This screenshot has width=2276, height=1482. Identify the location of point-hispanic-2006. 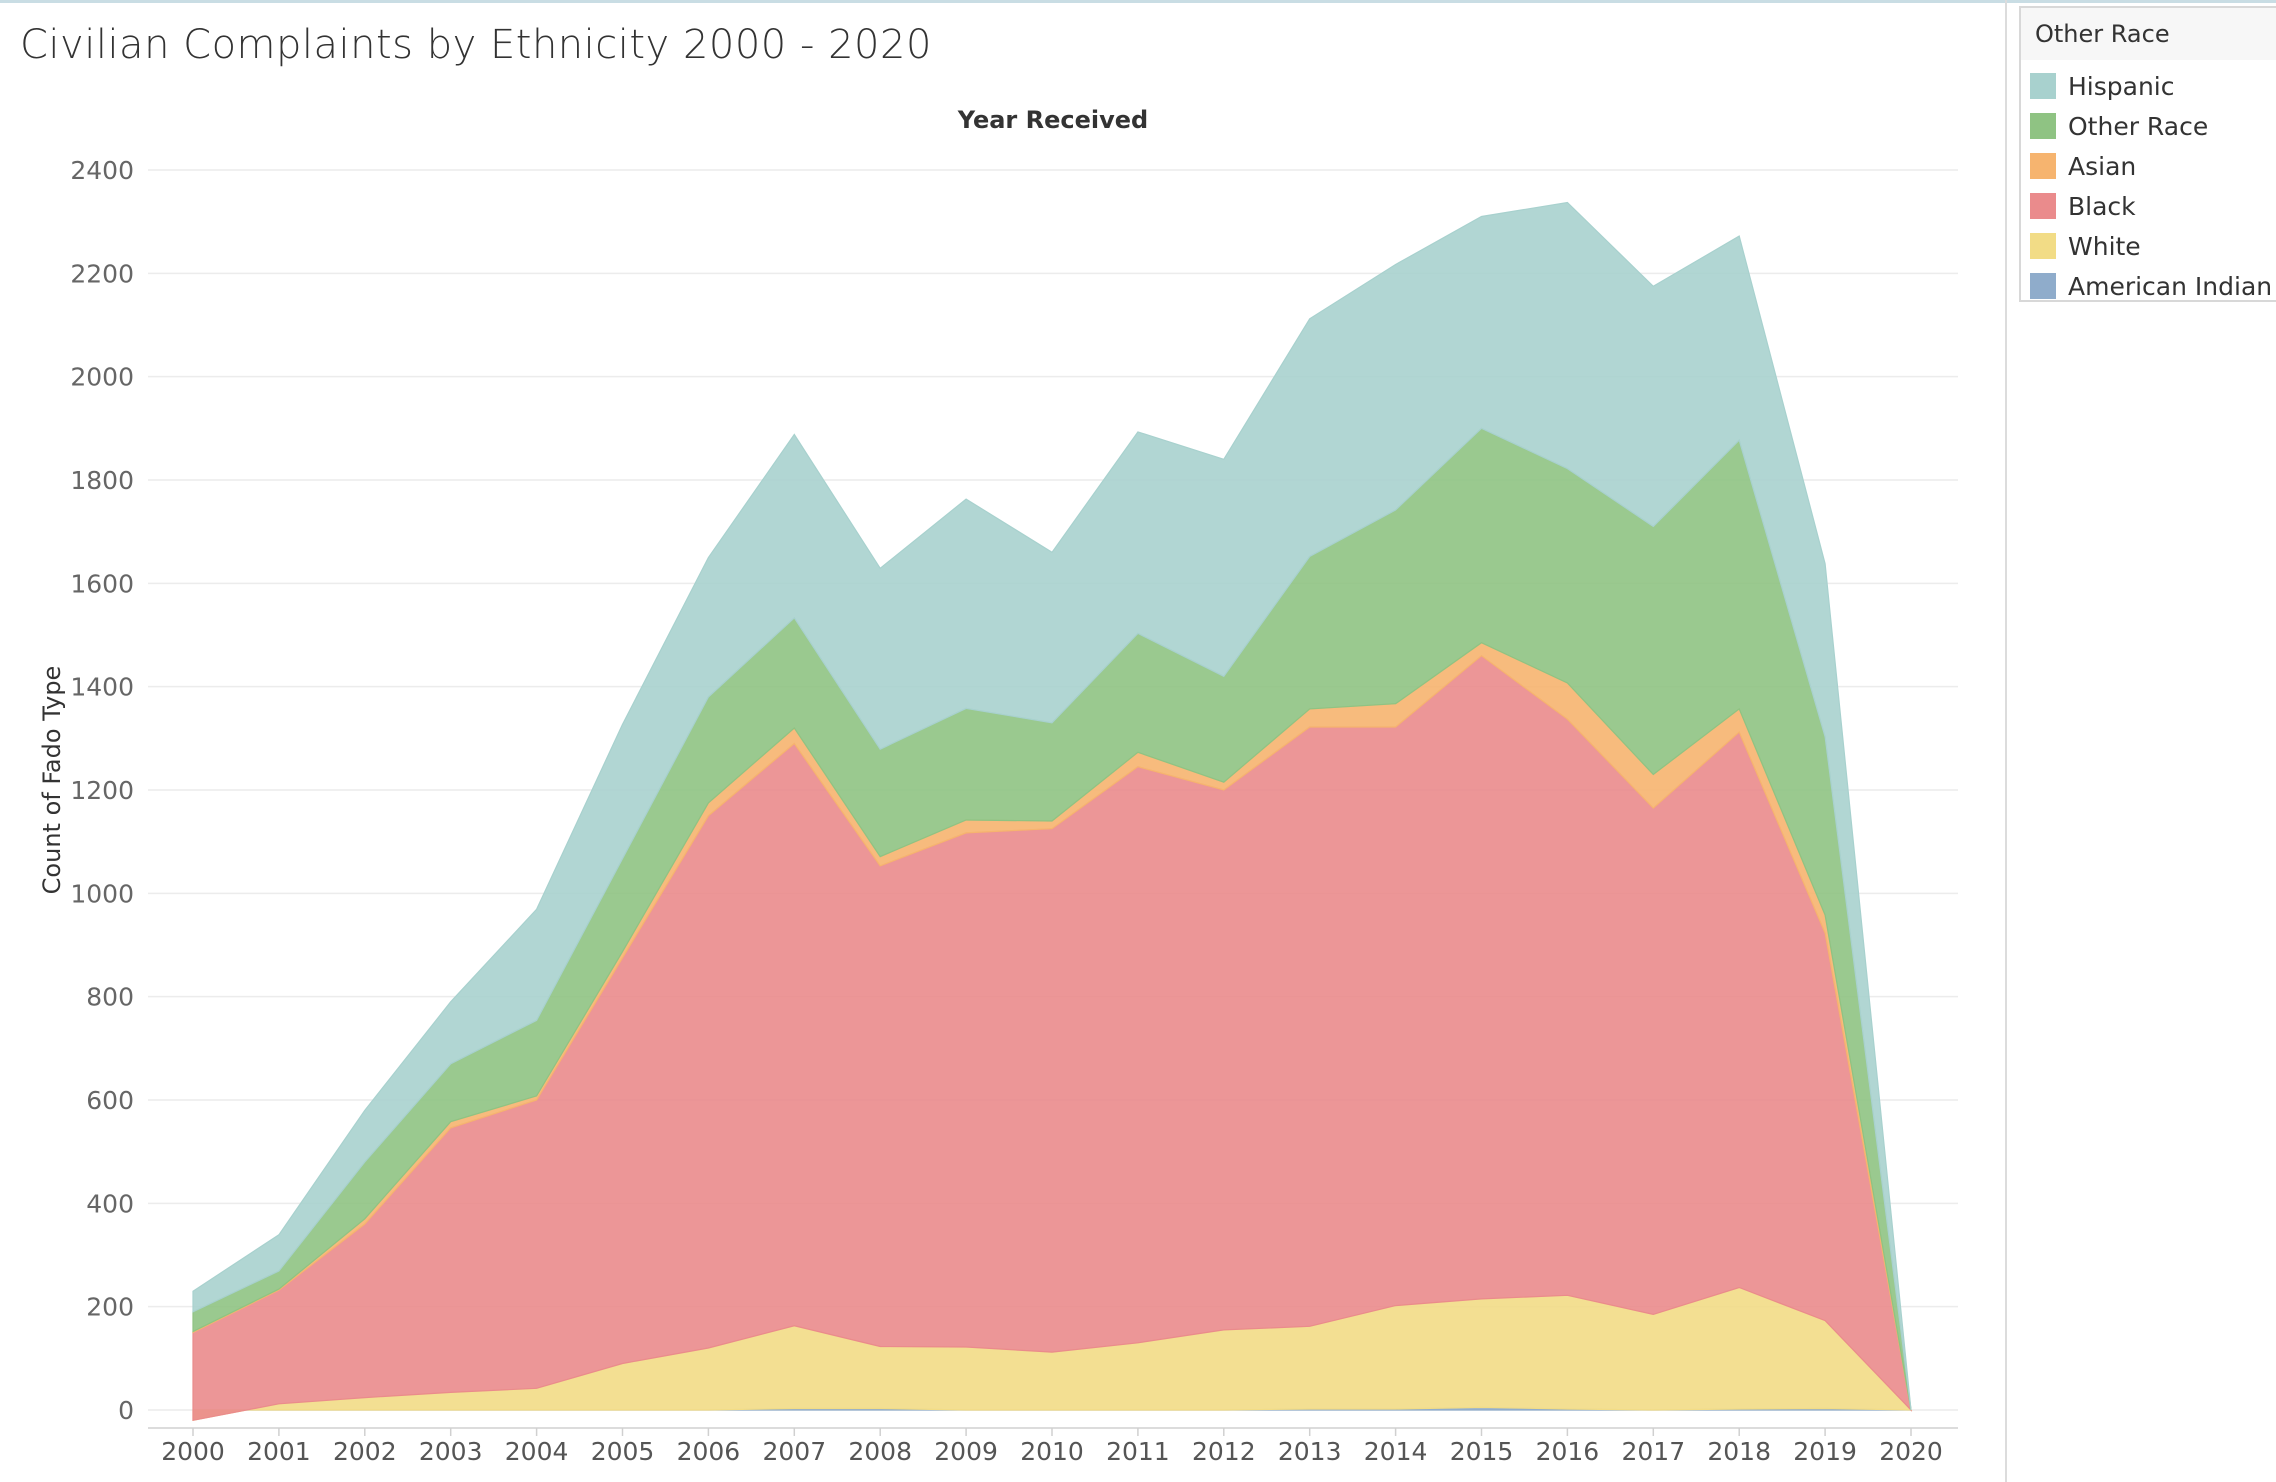
(708, 558).